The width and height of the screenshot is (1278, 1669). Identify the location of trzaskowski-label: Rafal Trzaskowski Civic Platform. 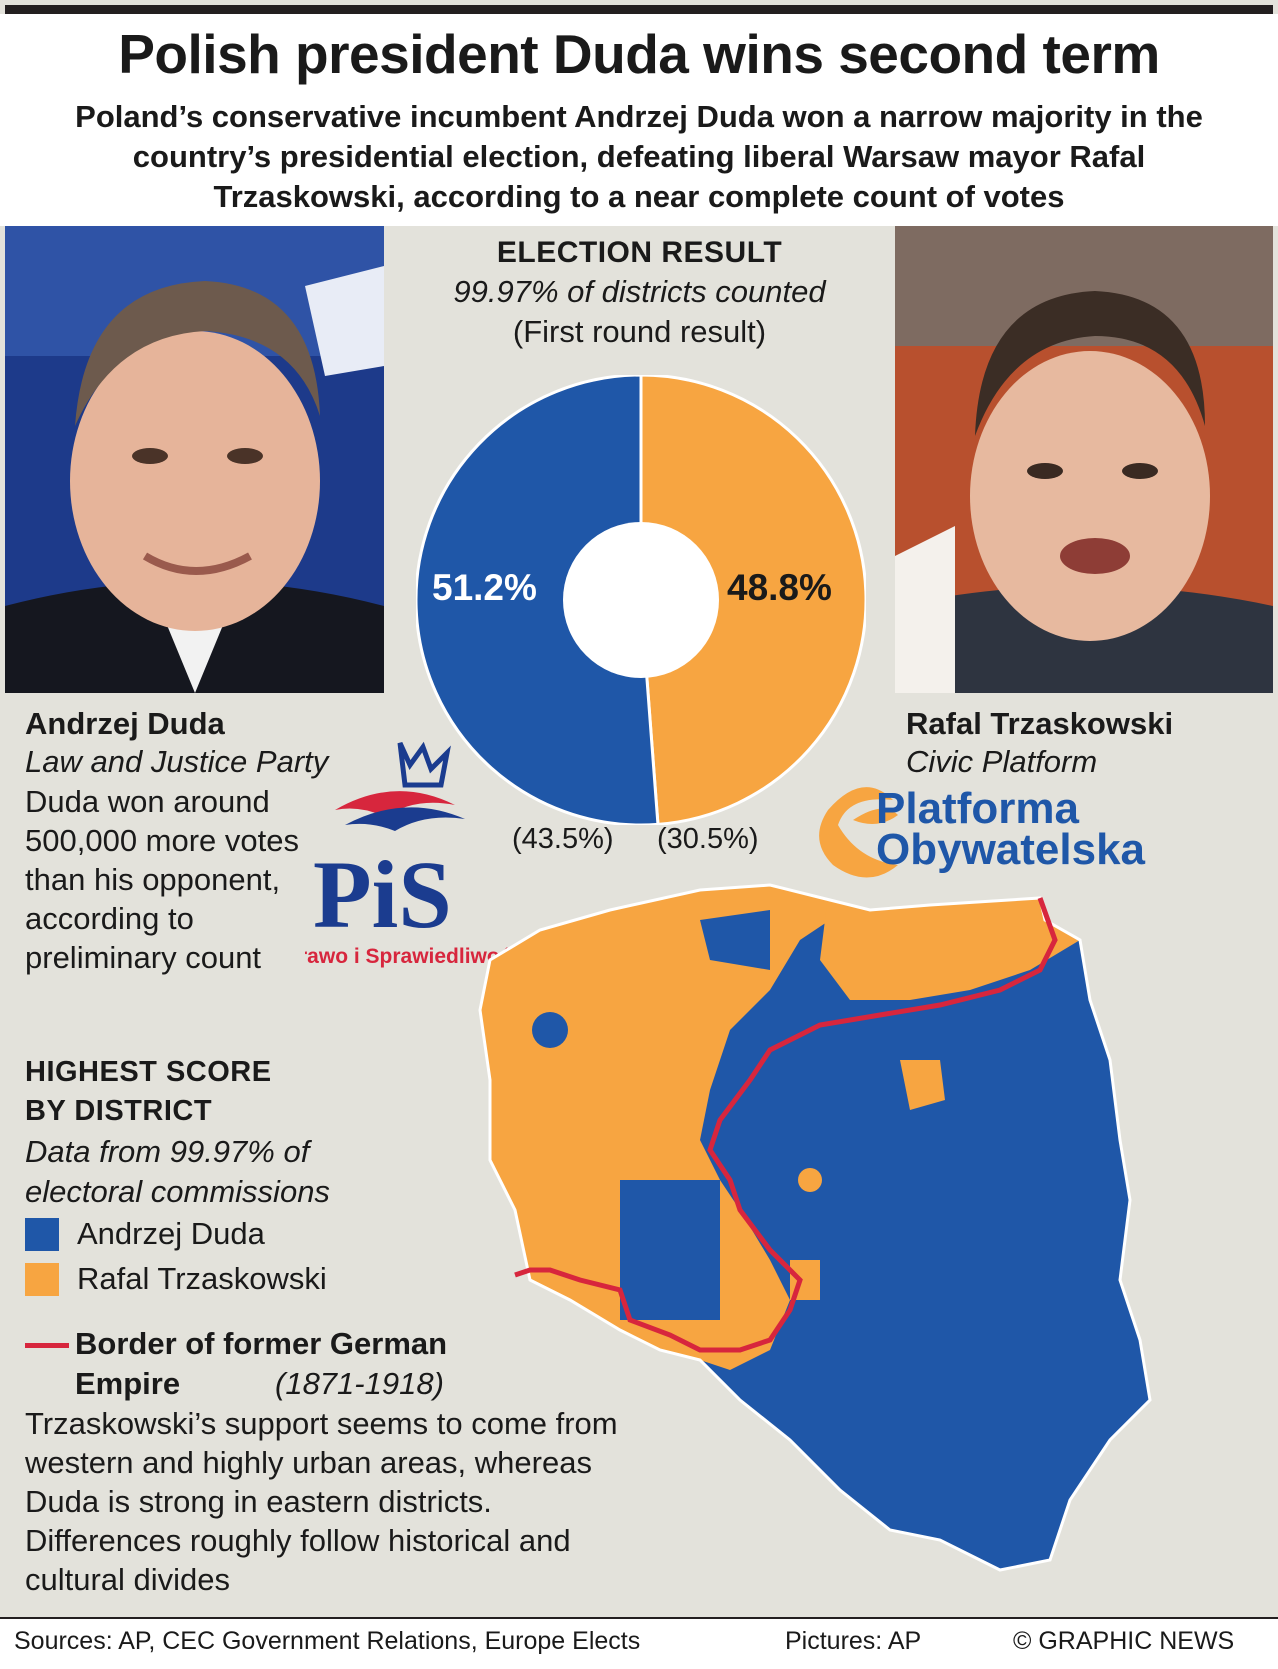
(1039, 743).